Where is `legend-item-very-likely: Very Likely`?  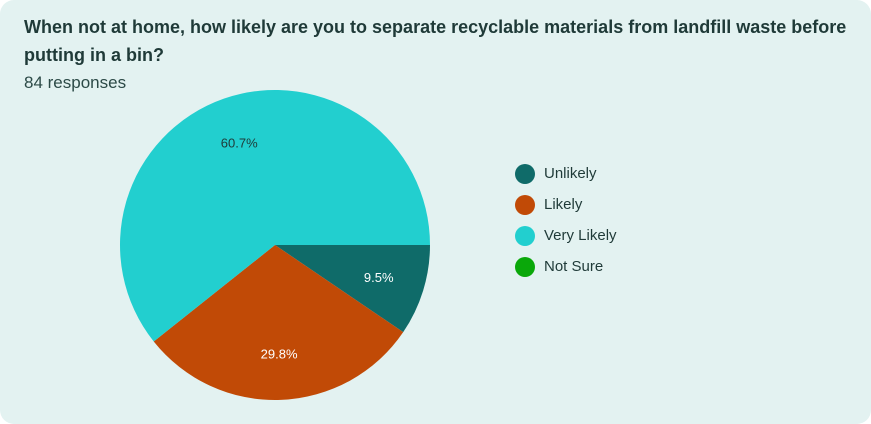 legend-item-very-likely: Very Likely is located at coordinates (566, 235).